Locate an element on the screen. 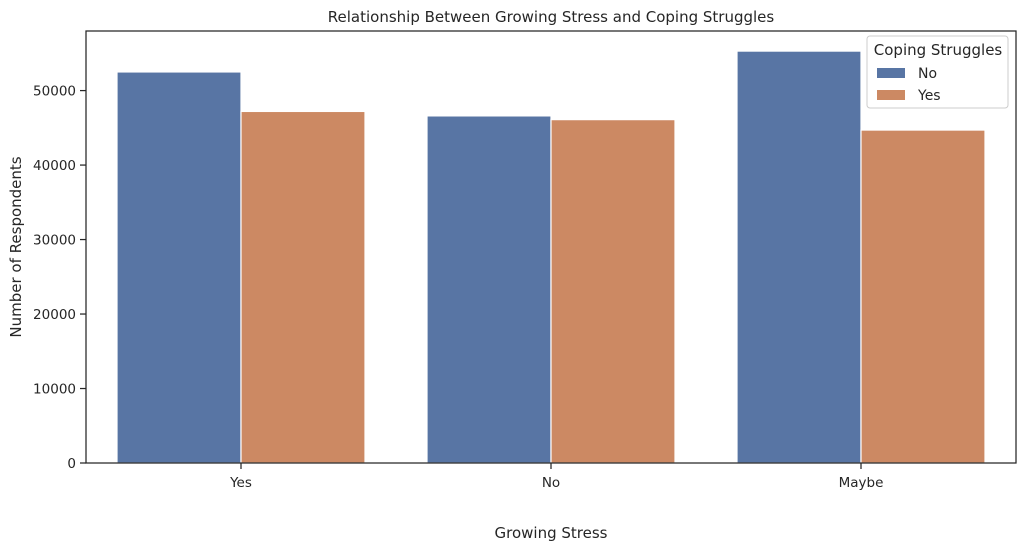 The image size is (1026, 550). legend-label-yes: Yes is located at coordinates (929, 96).